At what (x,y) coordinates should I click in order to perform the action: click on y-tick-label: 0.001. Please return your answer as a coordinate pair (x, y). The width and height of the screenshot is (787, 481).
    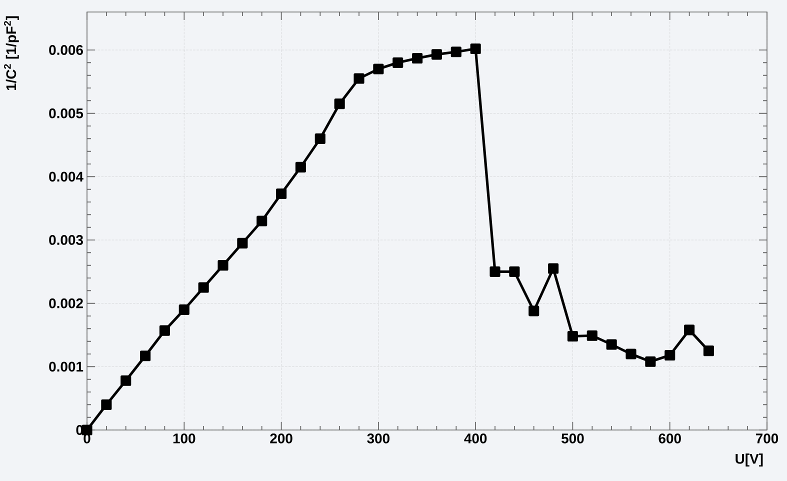
    Looking at the image, I should click on (66, 367).